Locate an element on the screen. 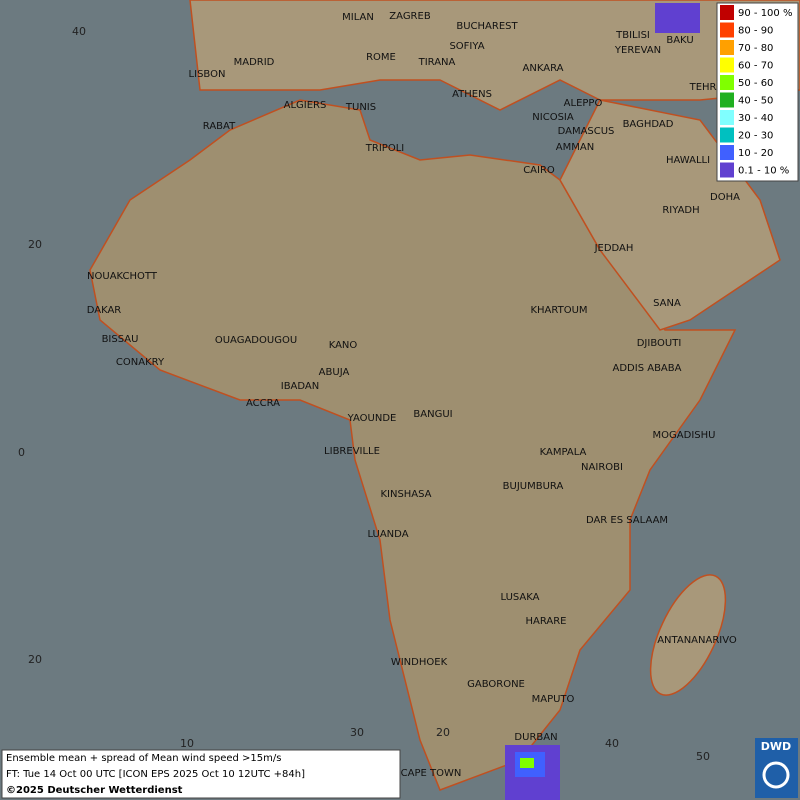 The image size is (800, 800). city-label: TUNIS is located at coordinates (360, 107).